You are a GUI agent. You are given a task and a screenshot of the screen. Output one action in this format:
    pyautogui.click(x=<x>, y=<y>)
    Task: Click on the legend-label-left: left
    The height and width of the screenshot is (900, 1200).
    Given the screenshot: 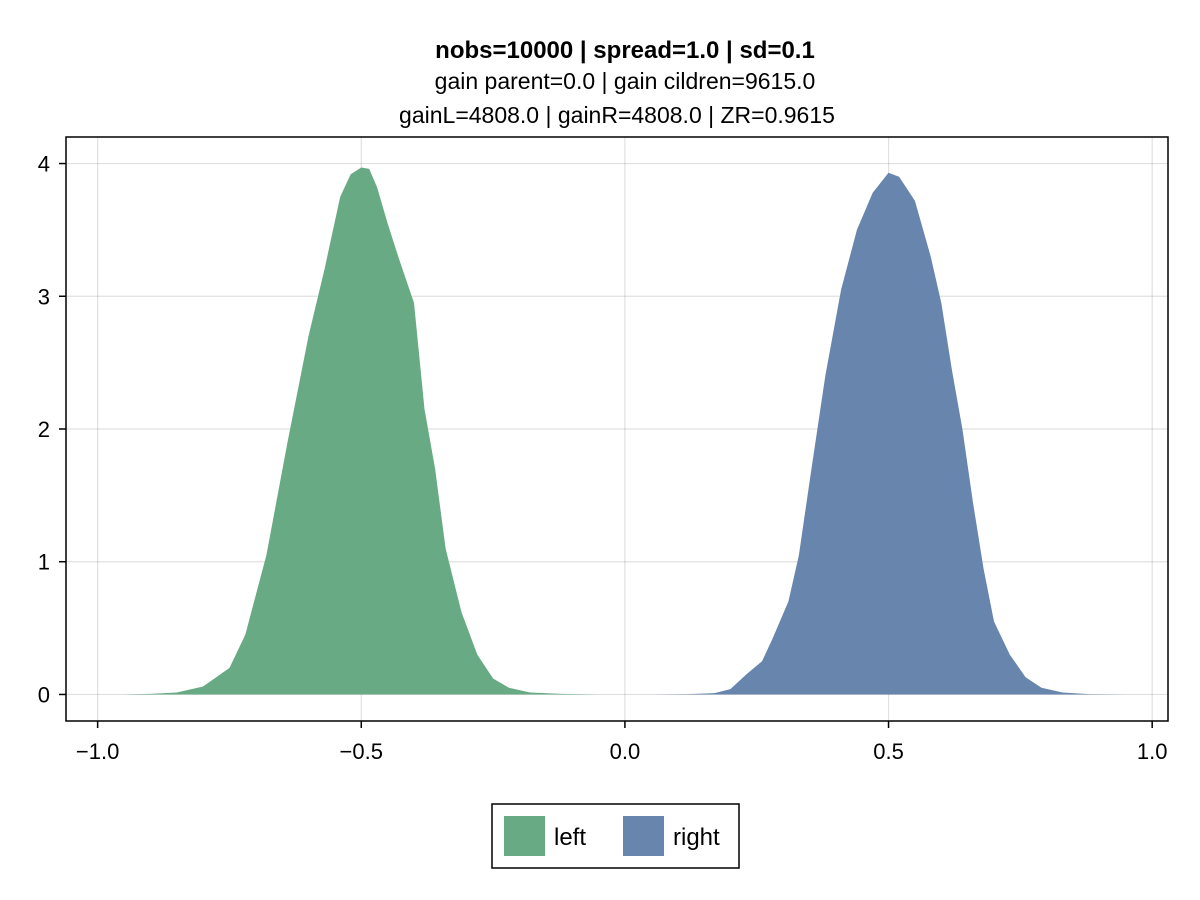 What is the action you would take?
    pyautogui.click(x=570, y=837)
    